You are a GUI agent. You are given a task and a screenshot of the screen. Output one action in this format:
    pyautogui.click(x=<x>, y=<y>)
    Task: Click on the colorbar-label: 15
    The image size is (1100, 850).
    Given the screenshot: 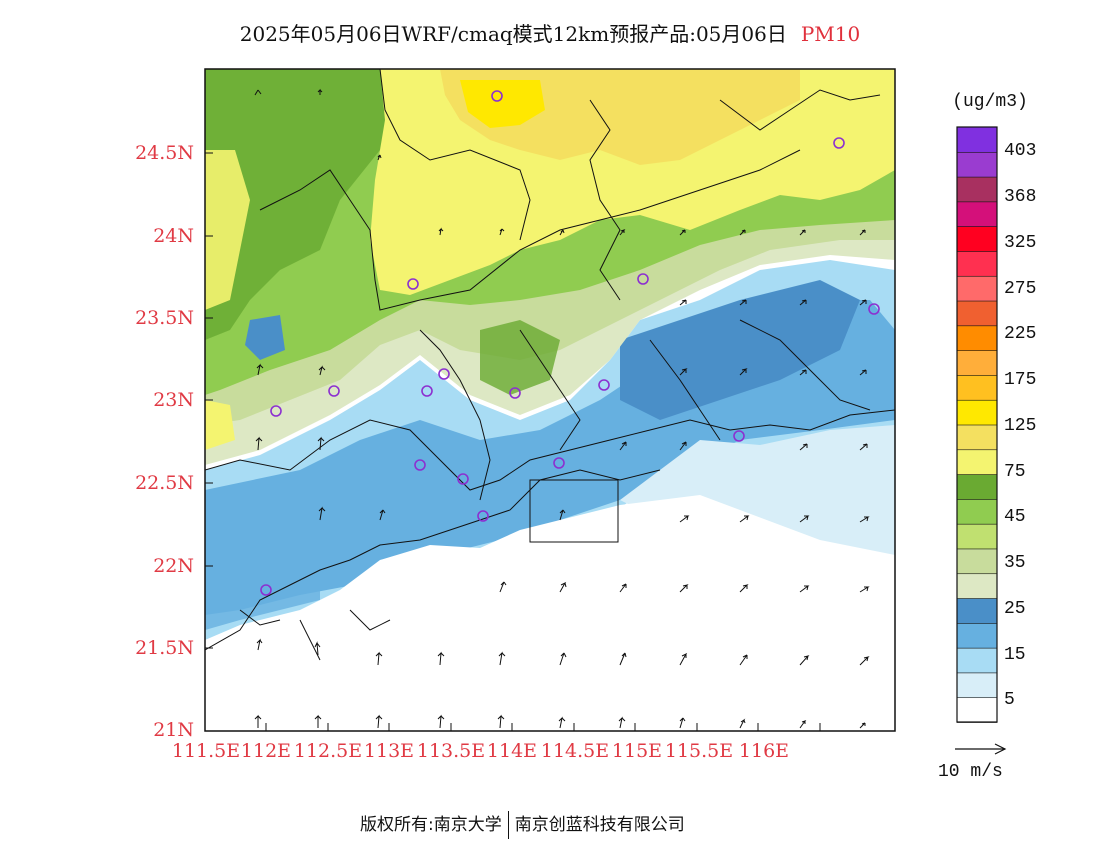 What is the action you would take?
    pyautogui.click(x=1015, y=655)
    